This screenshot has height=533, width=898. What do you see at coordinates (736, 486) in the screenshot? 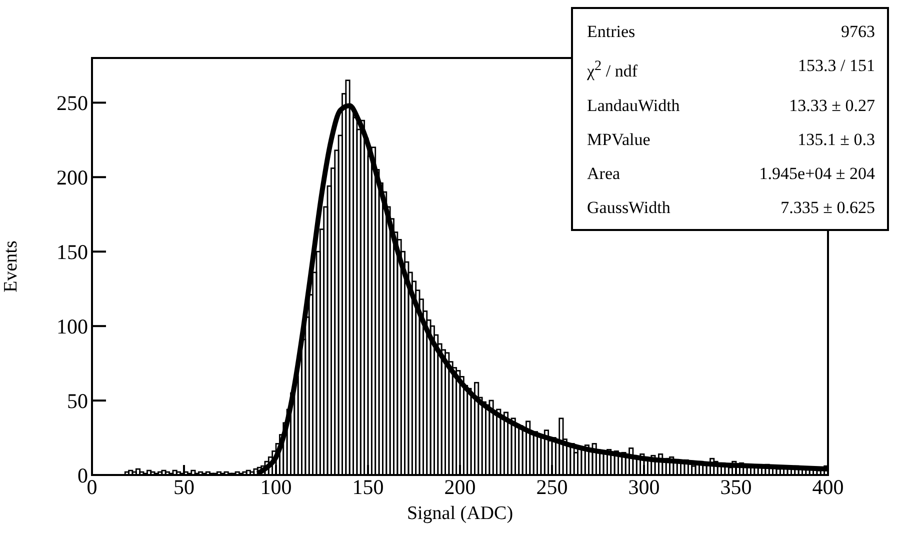
I see `x-tick-label: 350` at bounding box center [736, 486].